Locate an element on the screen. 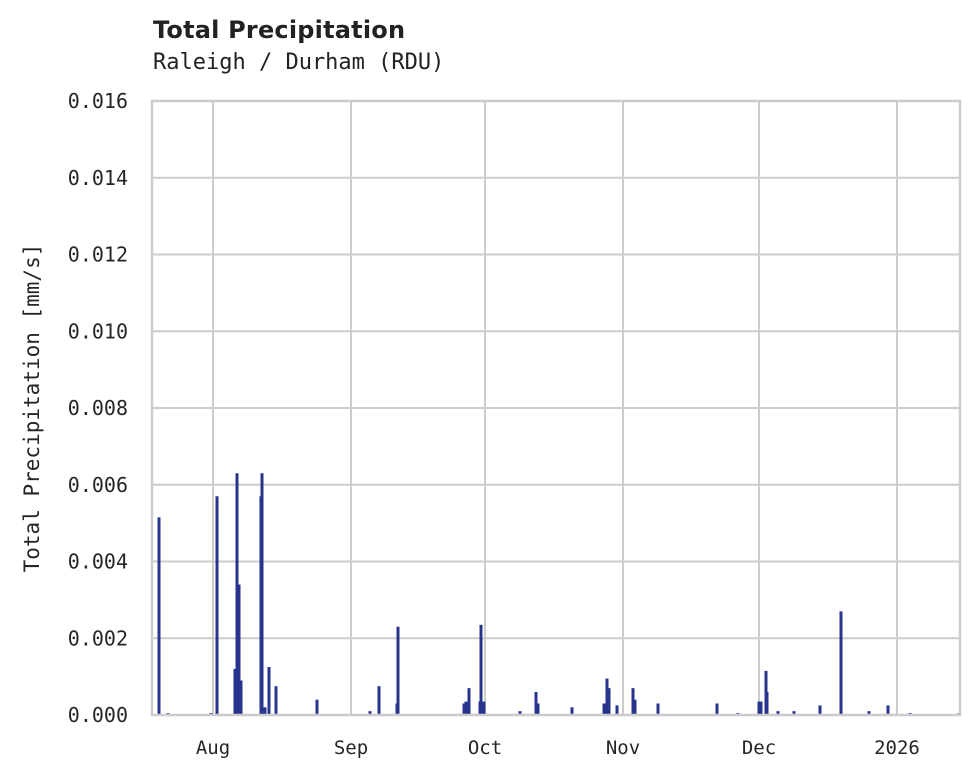 The width and height of the screenshot is (980, 780). x-tick-label: Oct is located at coordinates (485, 748).